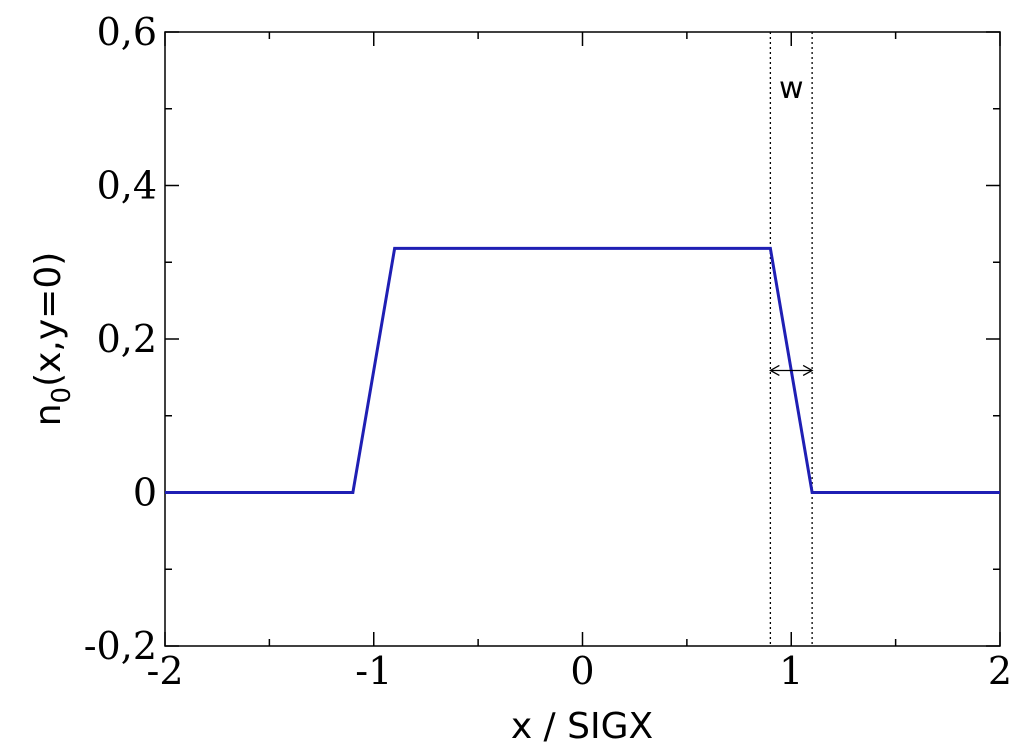  I want to click on y-tick-label: 0,4, so click(127, 186).